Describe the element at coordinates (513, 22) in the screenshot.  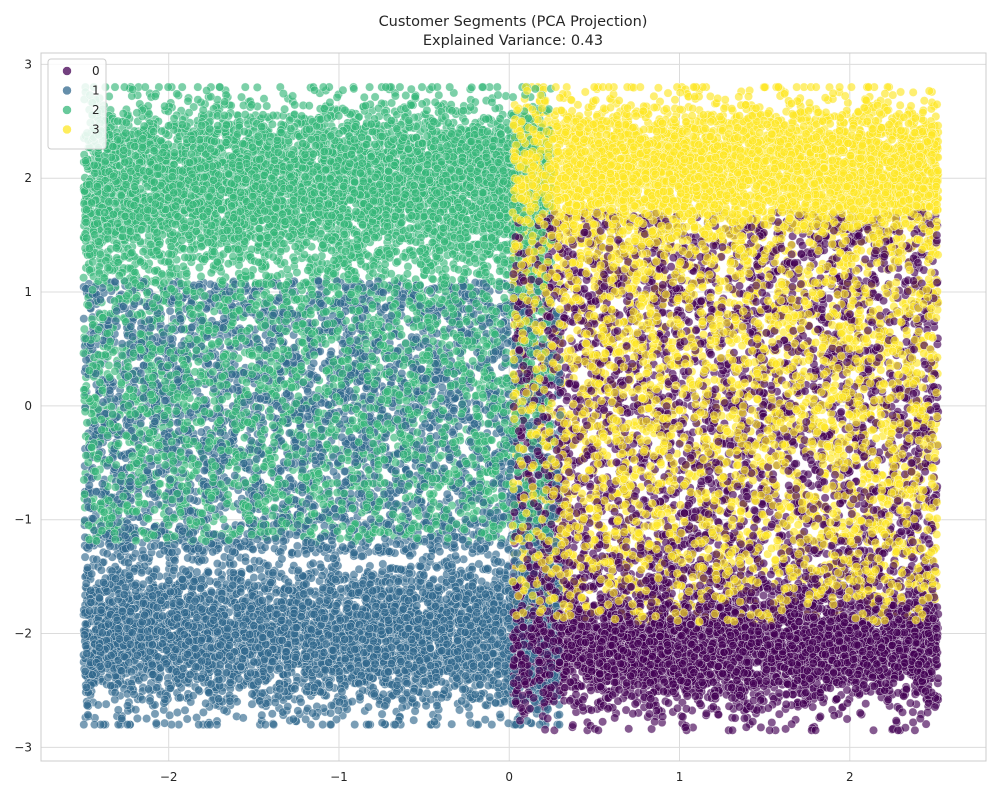
I see `chart-title: Customer Segments (PCA Projection)` at that location.